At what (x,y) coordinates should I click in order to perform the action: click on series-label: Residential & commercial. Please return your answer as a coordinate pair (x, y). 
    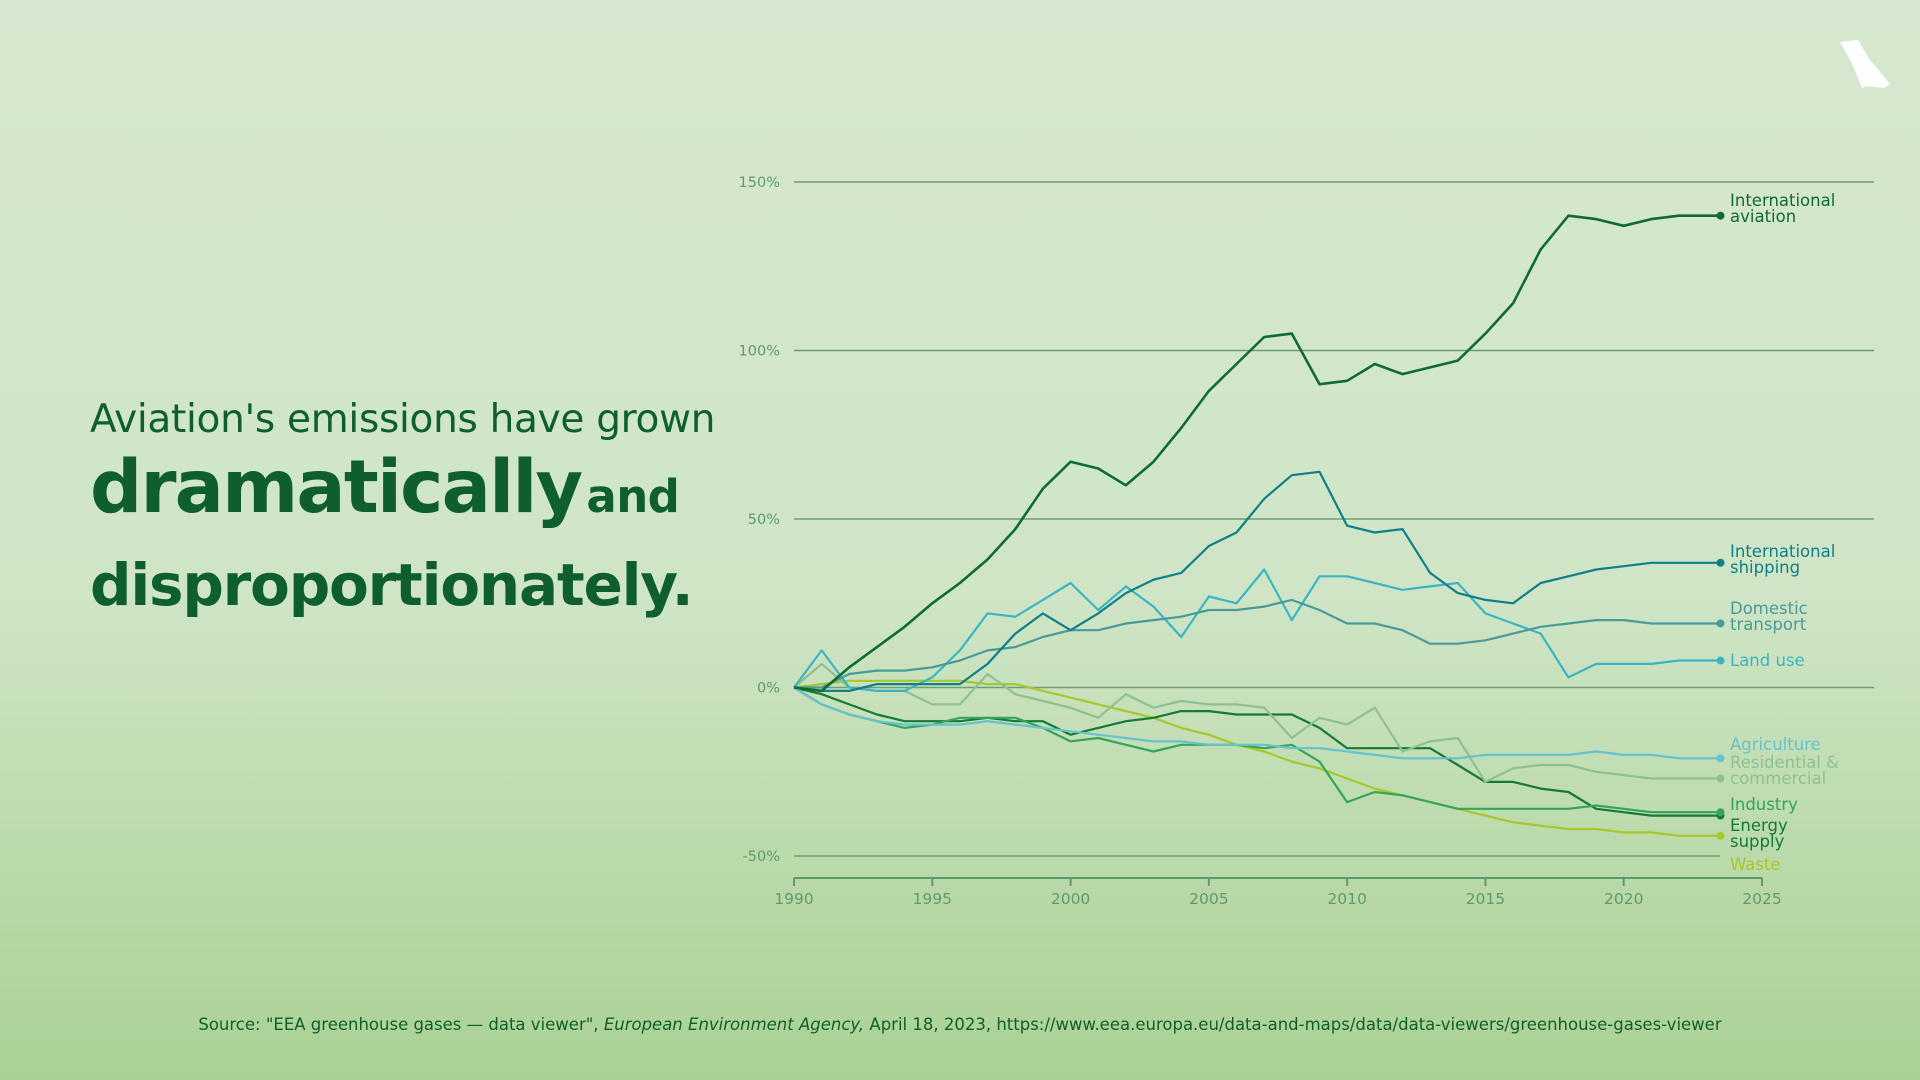
    Looking at the image, I should click on (1784, 770).